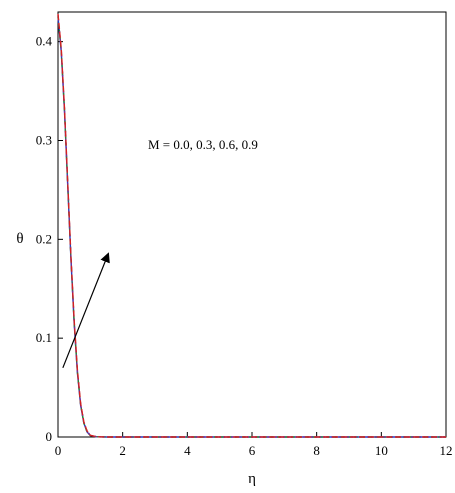  Describe the element at coordinates (446, 450) in the screenshot. I see `x-tick-label: 12` at that location.